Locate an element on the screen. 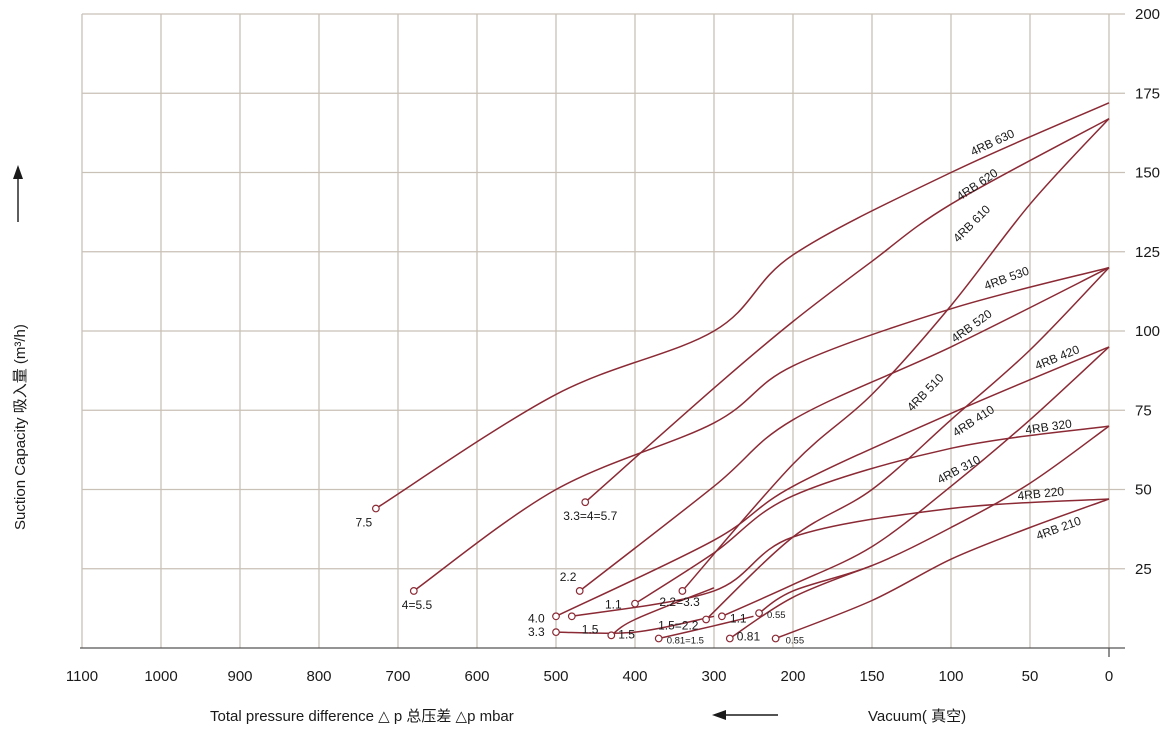 This screenshot has width=1171, height=729. x-tick-label: 1100 is located at coordinates (82, 676).